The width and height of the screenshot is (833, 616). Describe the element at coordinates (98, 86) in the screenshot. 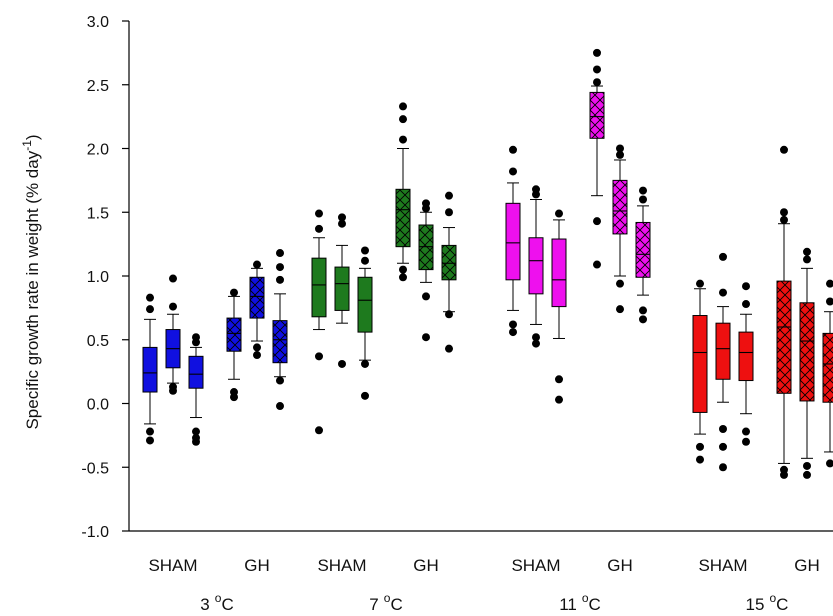

I see `y-tick-label: 2.5` at that location.